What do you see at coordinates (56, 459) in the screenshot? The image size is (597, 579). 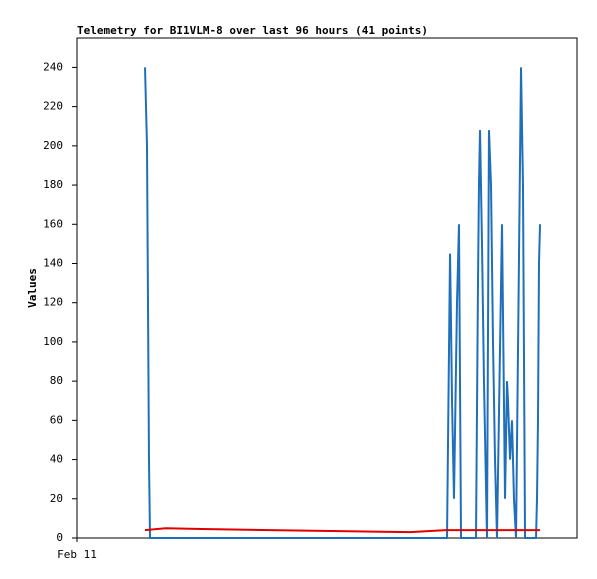 I see `y-tick-label: 40` at bounding box center [56, 459].